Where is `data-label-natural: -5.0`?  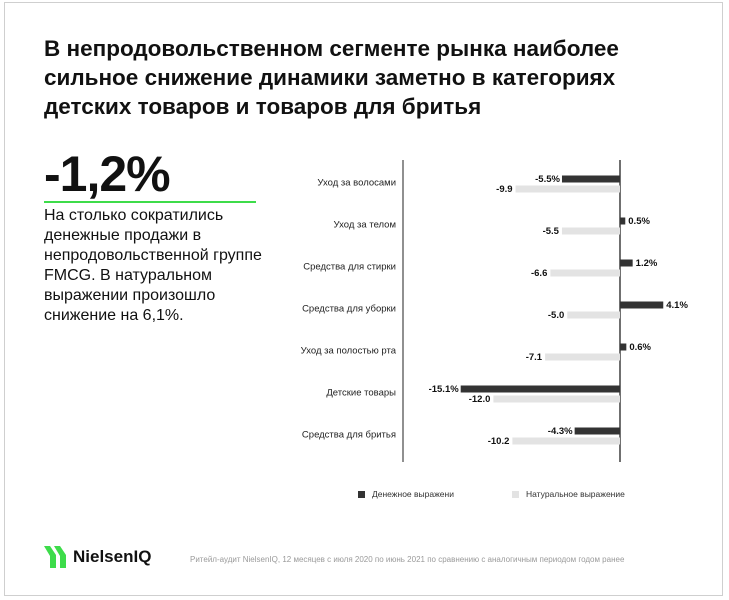
data-label-natural: -5.0 is located at coordinates (556, 315).